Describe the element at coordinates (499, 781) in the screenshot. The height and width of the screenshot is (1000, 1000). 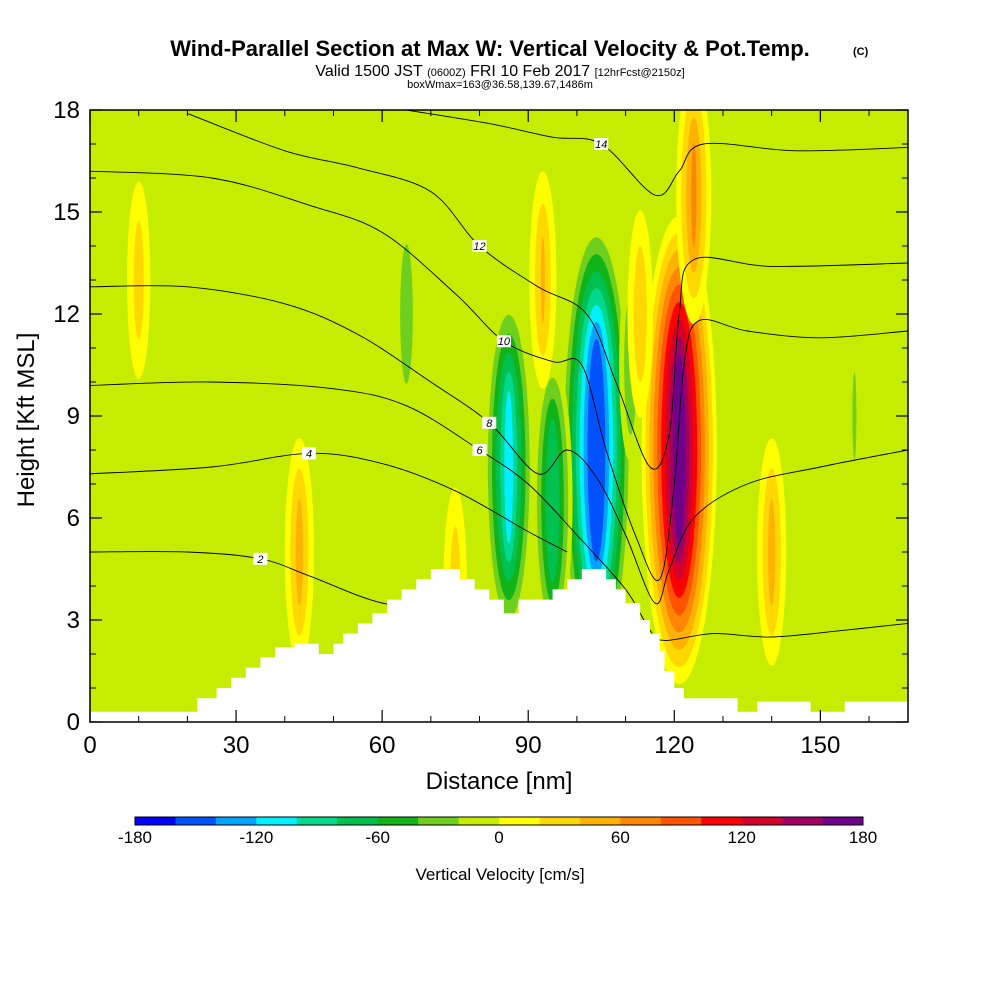
I see `x-axis-label: Distance [nm]` at that location.